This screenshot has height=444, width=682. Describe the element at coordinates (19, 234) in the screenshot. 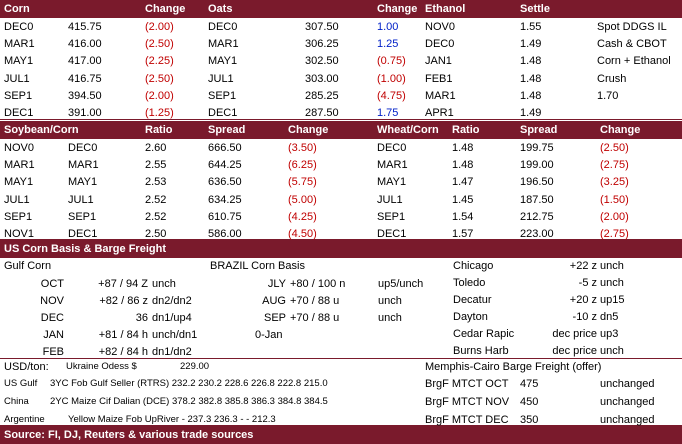

I see `table-cell: NOV1` at that location.